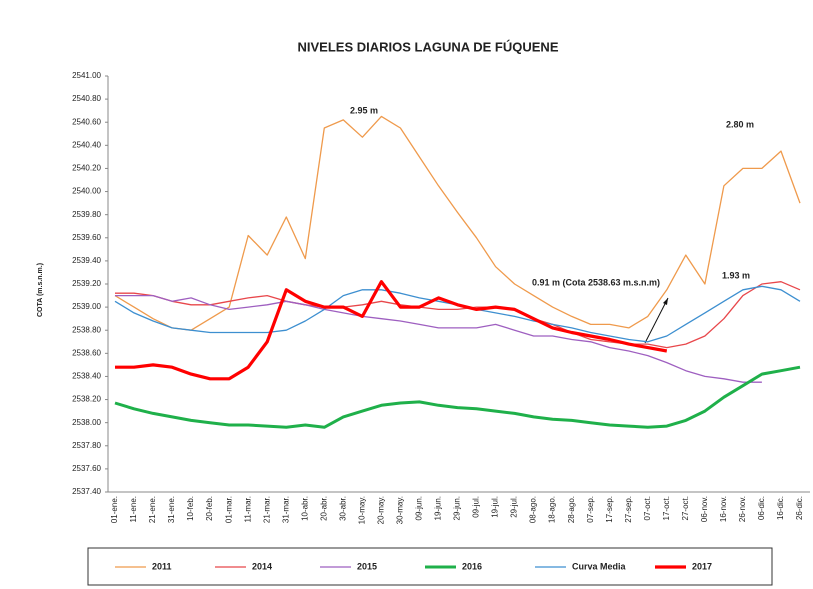  Describe the element at coordinates (86, 306) in the screenshot. I see `y-tick-label: 2539.00` at that location.